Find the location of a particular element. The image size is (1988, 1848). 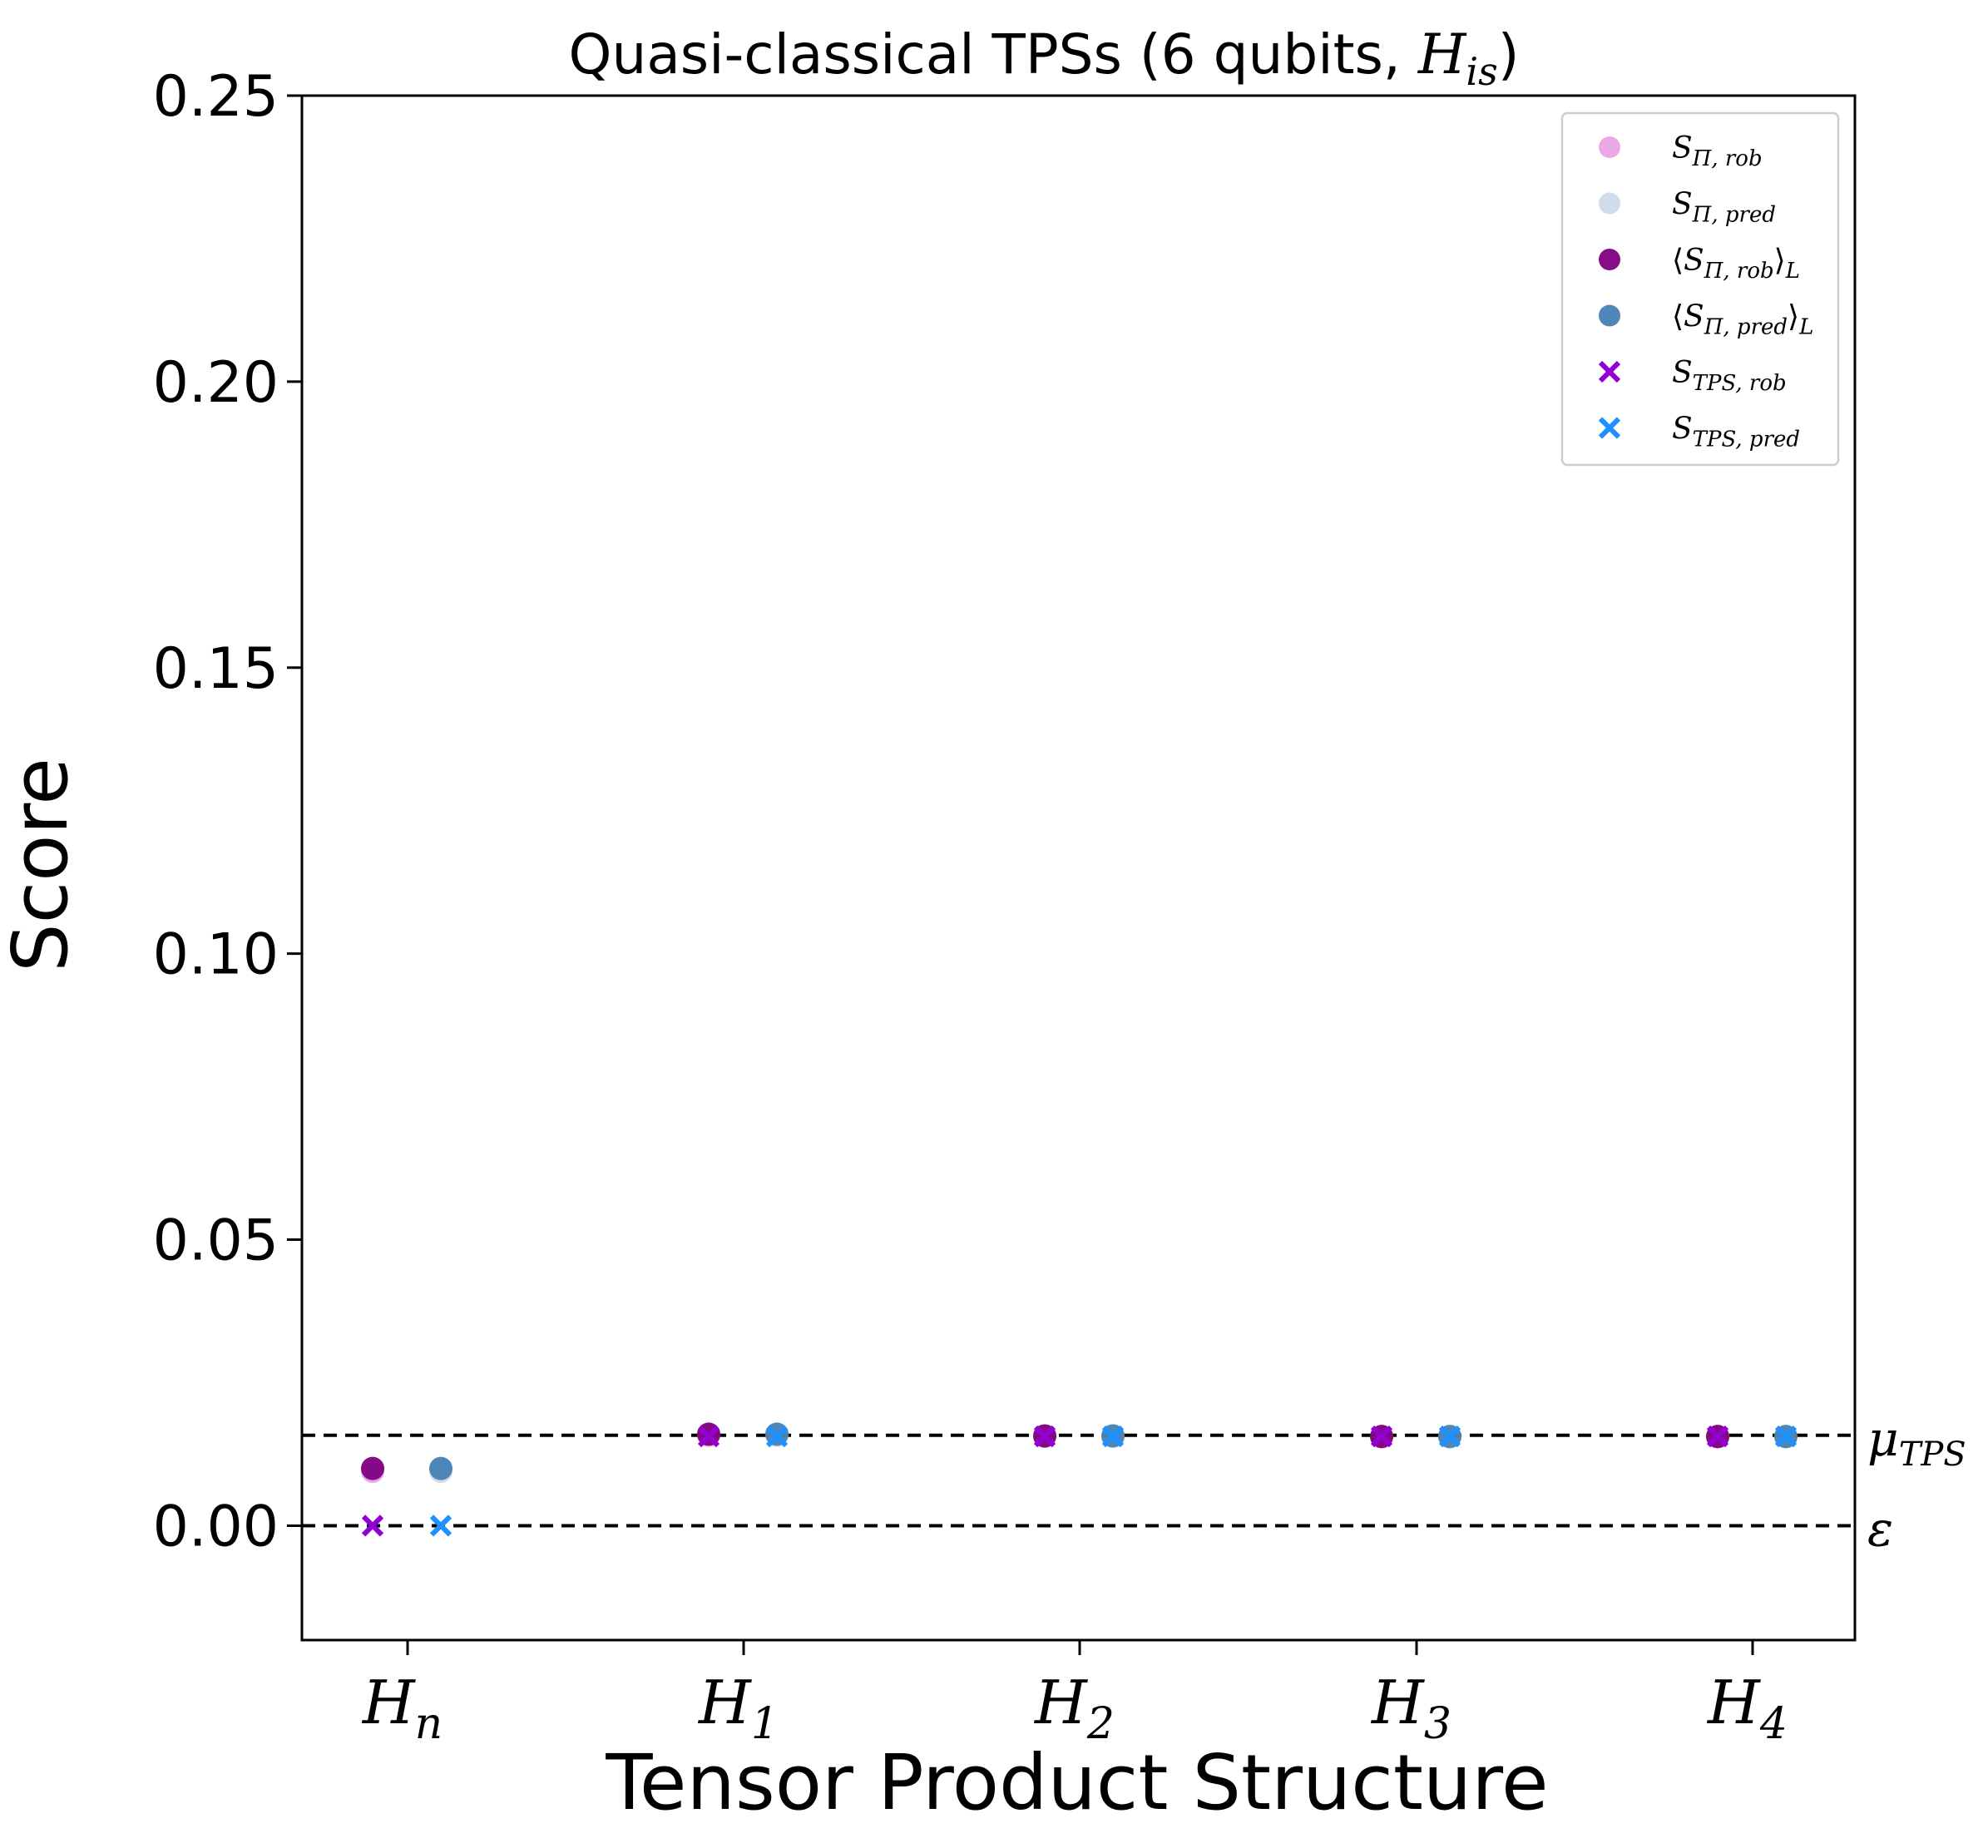

x-tick-label: H4 is located at coordinates (1747, 1708).